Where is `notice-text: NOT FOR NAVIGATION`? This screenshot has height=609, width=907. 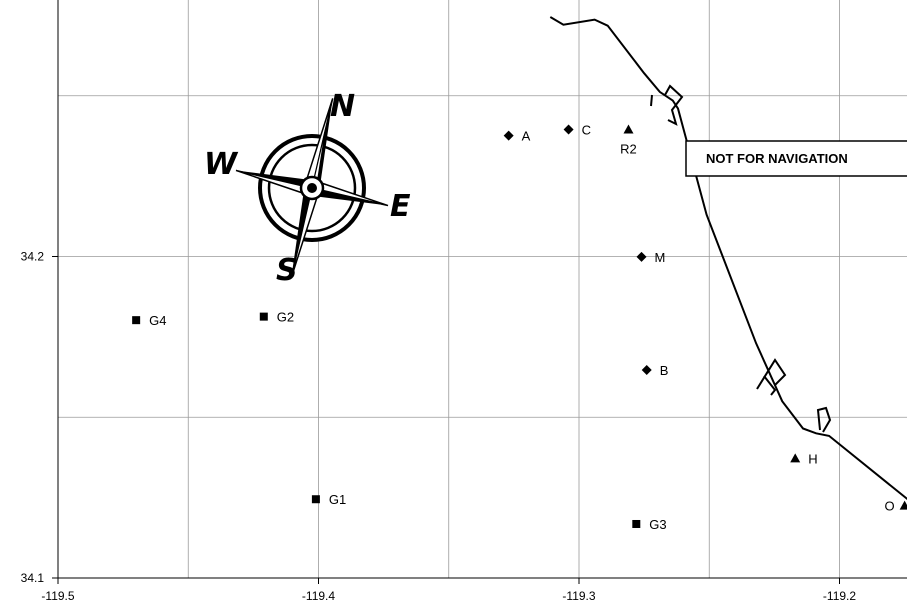 notice-text: NOT FOR NAVIGATION is located at coordinates (777, 158).